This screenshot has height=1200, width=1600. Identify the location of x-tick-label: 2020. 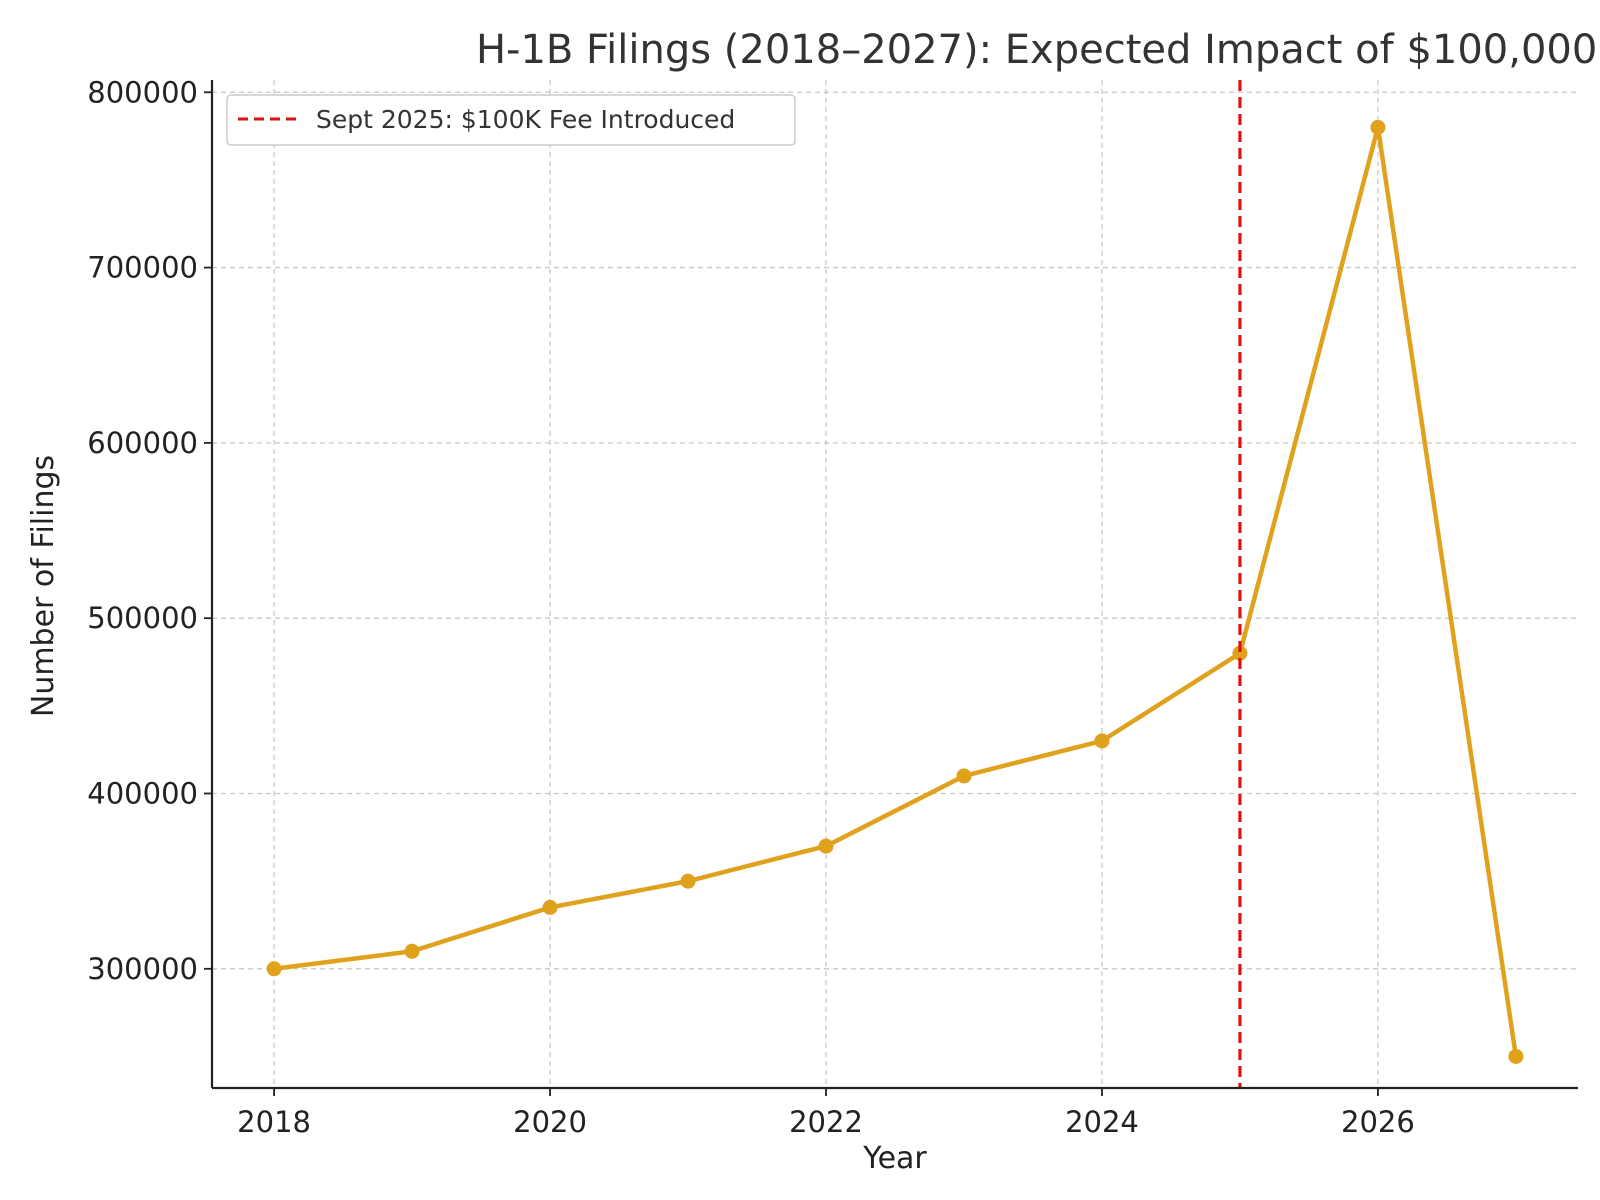
(550, 1122).